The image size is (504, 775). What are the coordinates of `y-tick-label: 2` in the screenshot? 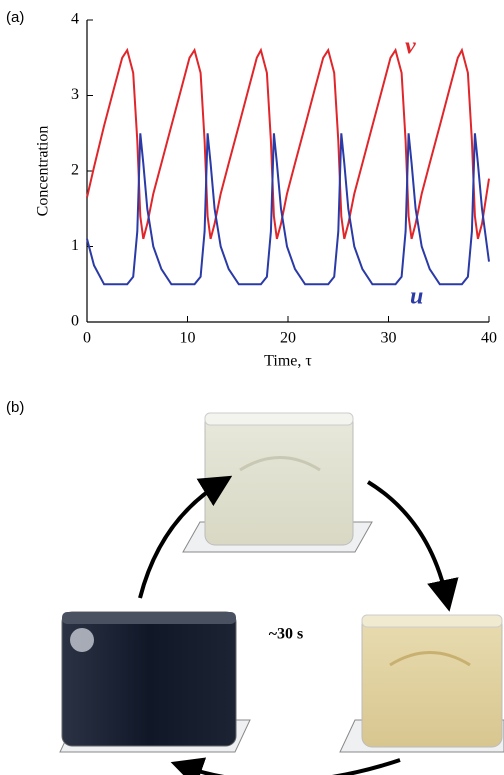 It's located at (75, 170).